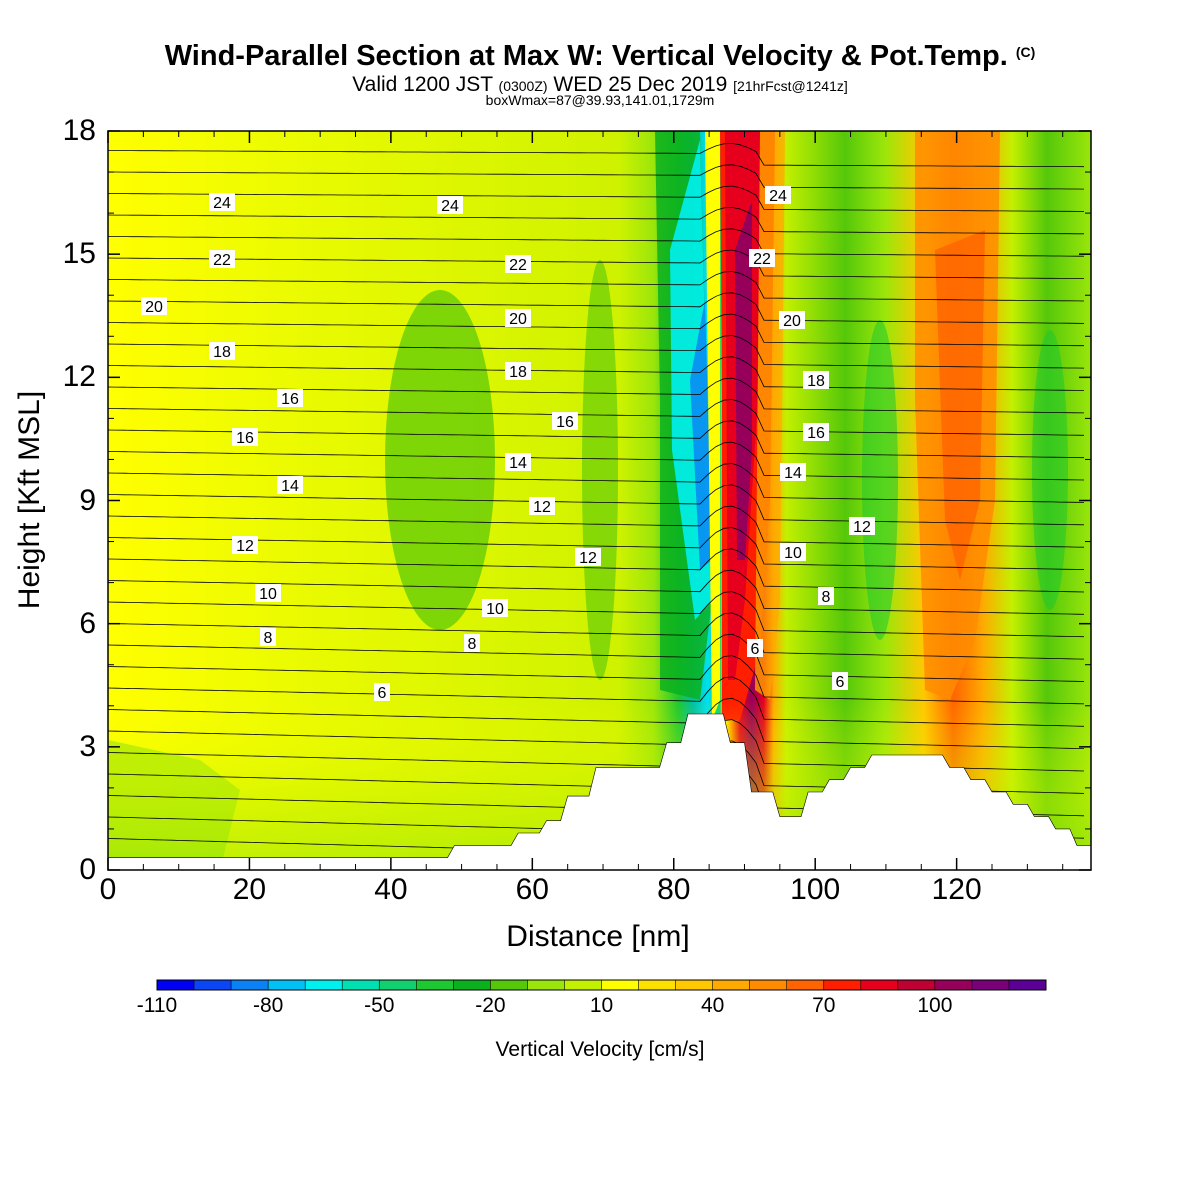  What do you see at coordinates (391, 889) in the screenshot?
I see `x-tick-label: 40` at bounding box center [391, 889].